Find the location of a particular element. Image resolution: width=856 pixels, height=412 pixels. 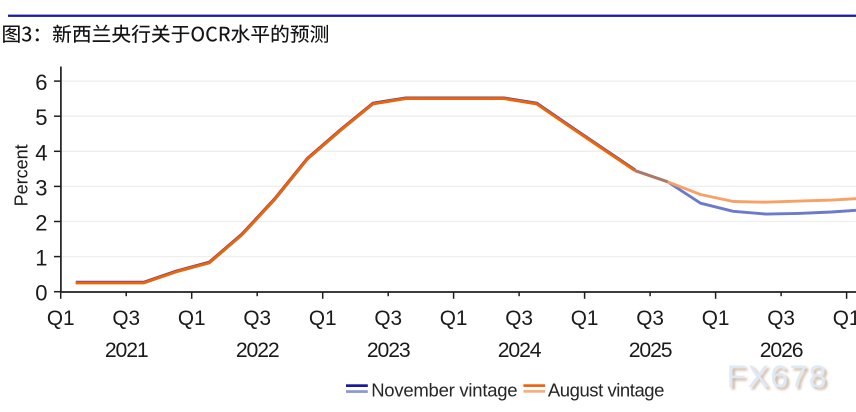

svg-text: 2025 is located at coordinates (650, 350).